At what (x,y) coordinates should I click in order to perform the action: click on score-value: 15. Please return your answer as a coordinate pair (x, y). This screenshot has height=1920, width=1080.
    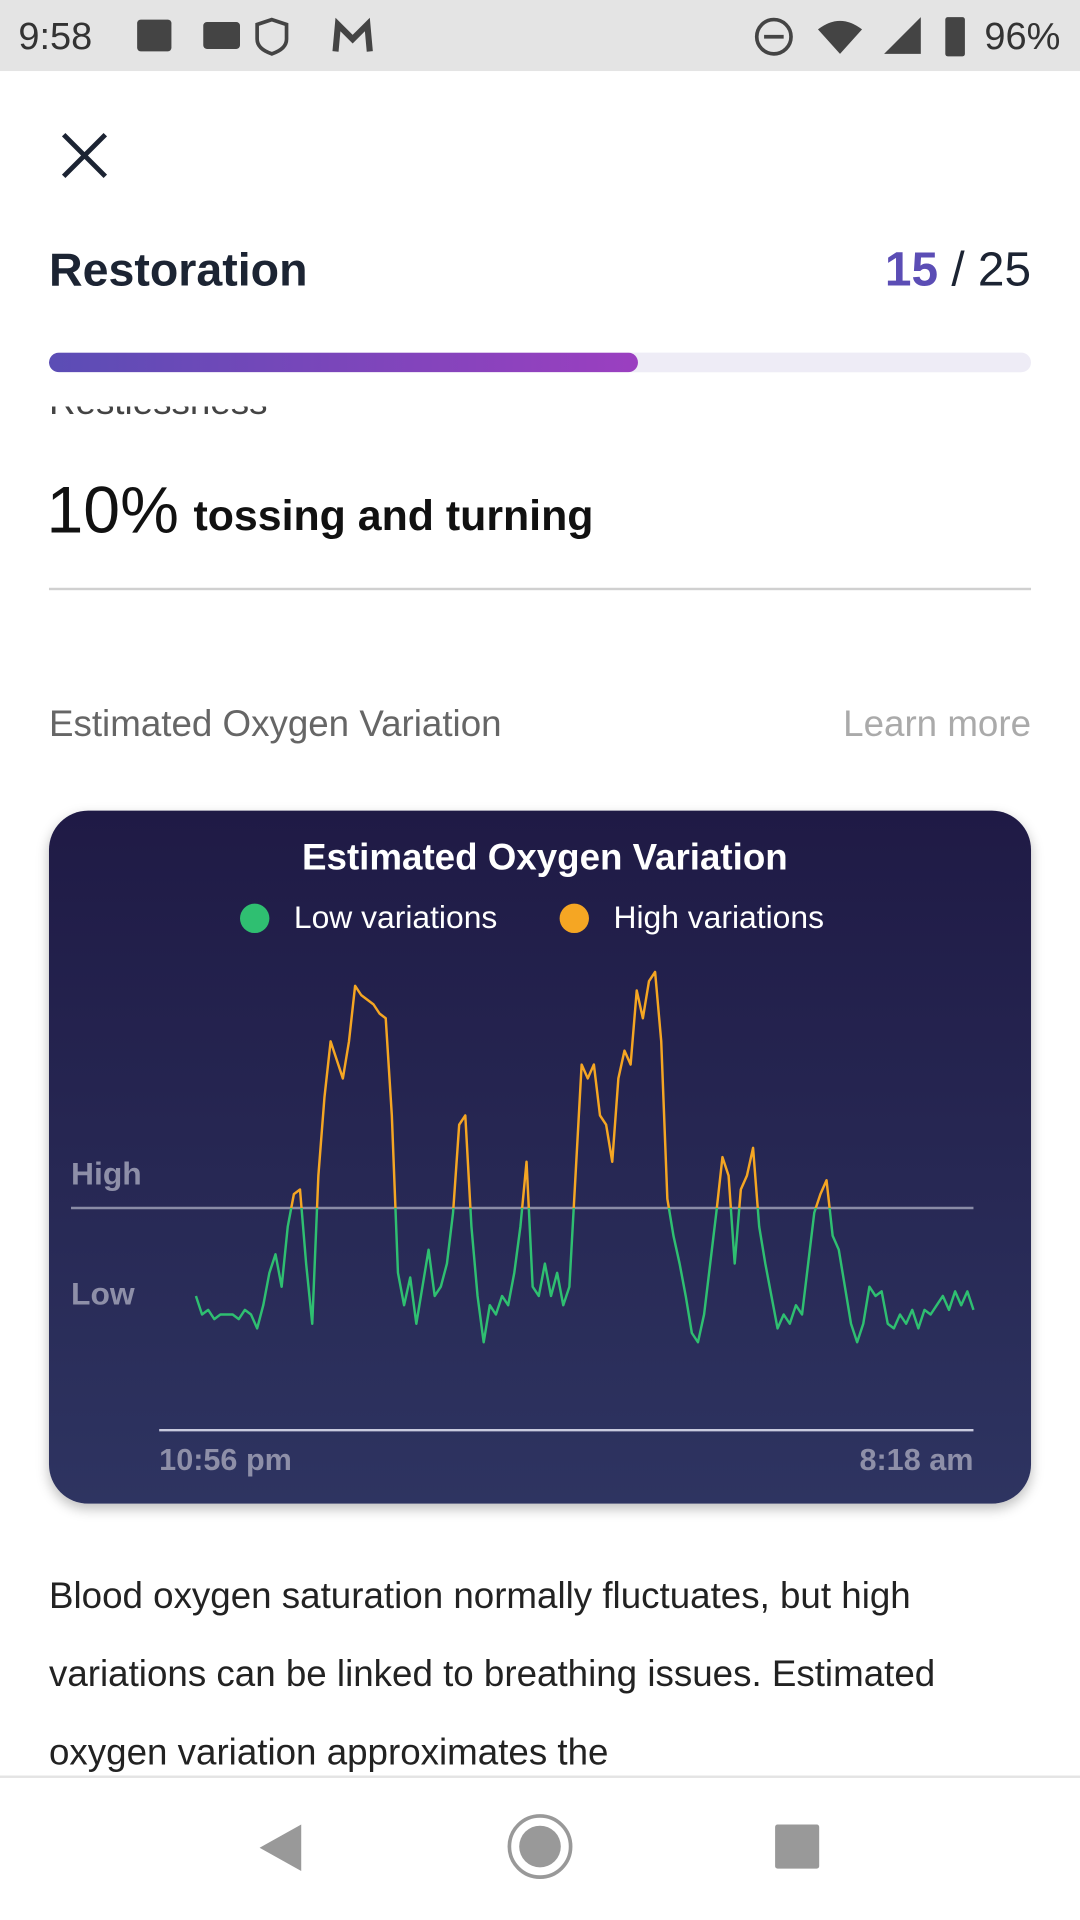
    Looking at the image, I should click on (911, 270).